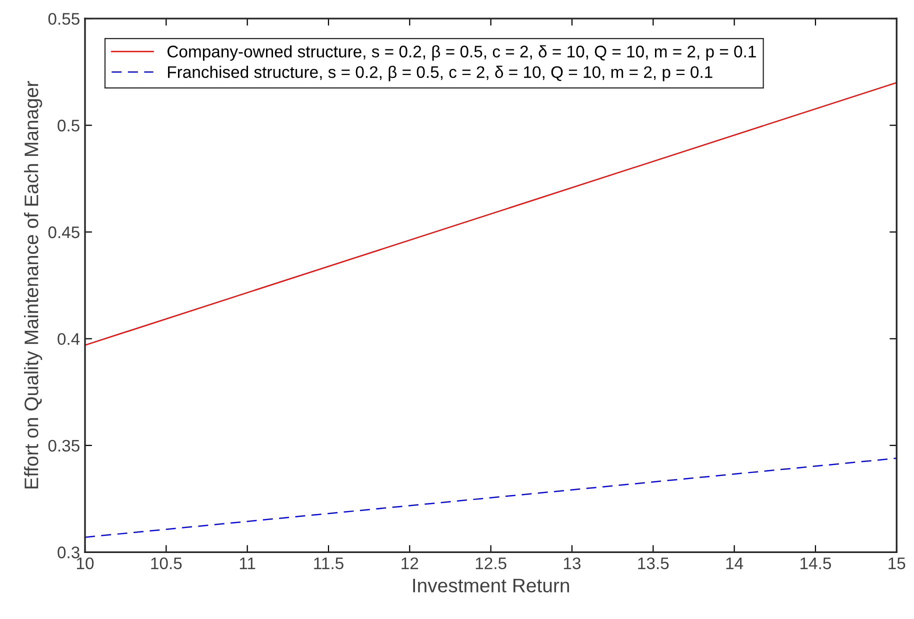 The image size is (914, 619). I want to click on y-tick-label: 0.3, so click(69, 552).